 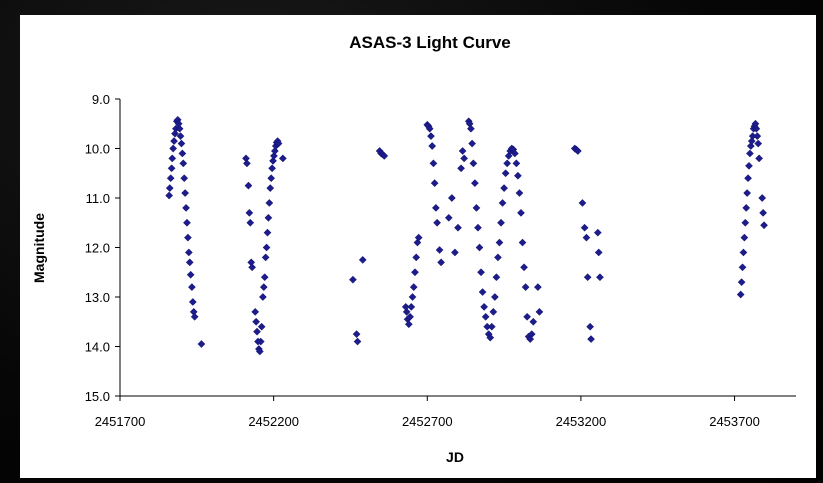 What do you see at coordinates (430, 42) in the screenshot?
I see `chart-title: ASAS-3 Light Curve` at bounding box center [430, 42].